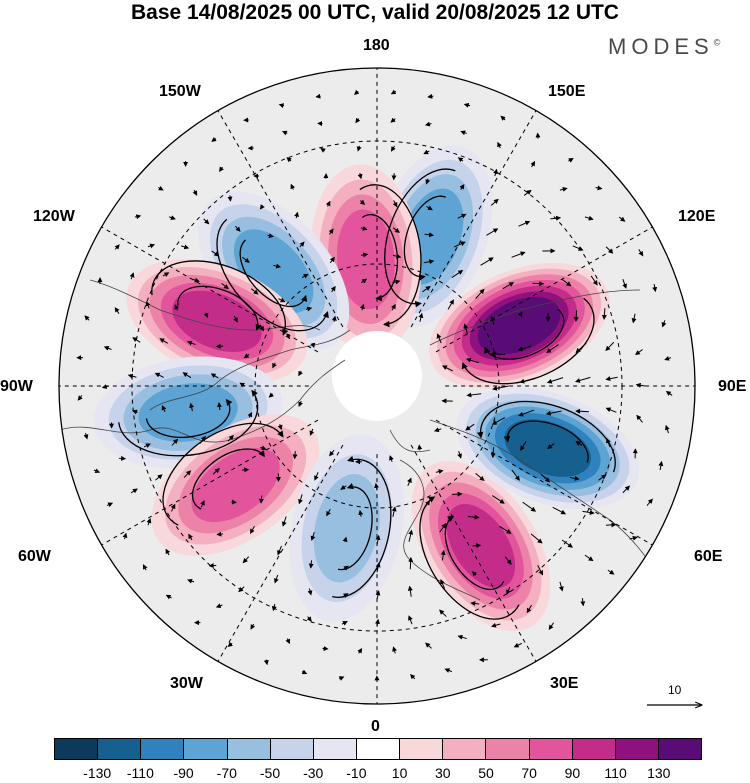 This screenshot has height=783, width=750. What do you see at coordinates (443, 773) in the screenshot?
I see `colorbar-tick-label: 30` at bounding box center [443, 773].